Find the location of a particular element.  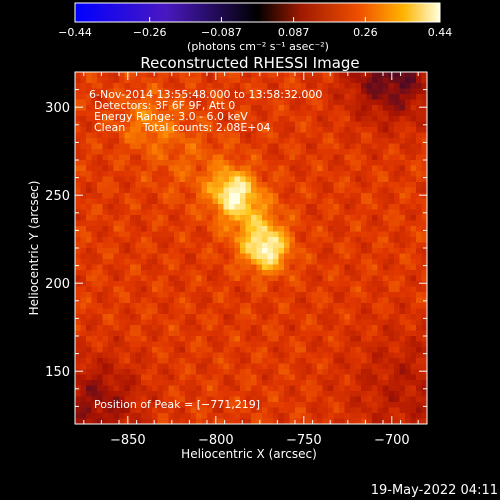

colorbar-tick-label: −0.087 is located at coordinates (221, 32).